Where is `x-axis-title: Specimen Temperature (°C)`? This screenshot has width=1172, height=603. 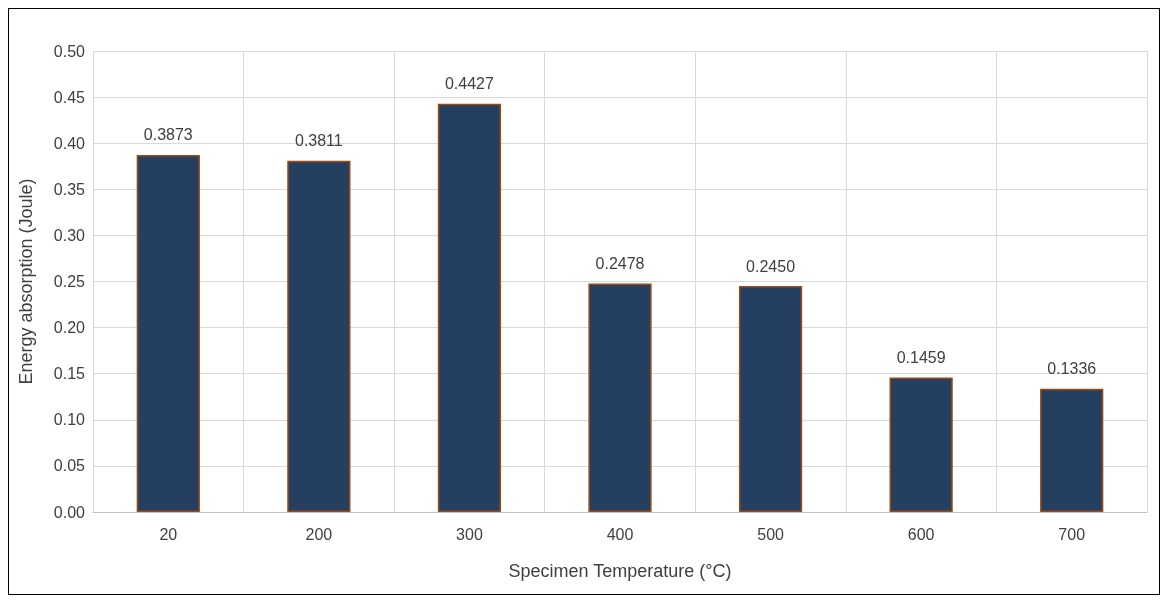
x-axis-title: Specimen Temperature (°C) is located at coordinates (620, 571).